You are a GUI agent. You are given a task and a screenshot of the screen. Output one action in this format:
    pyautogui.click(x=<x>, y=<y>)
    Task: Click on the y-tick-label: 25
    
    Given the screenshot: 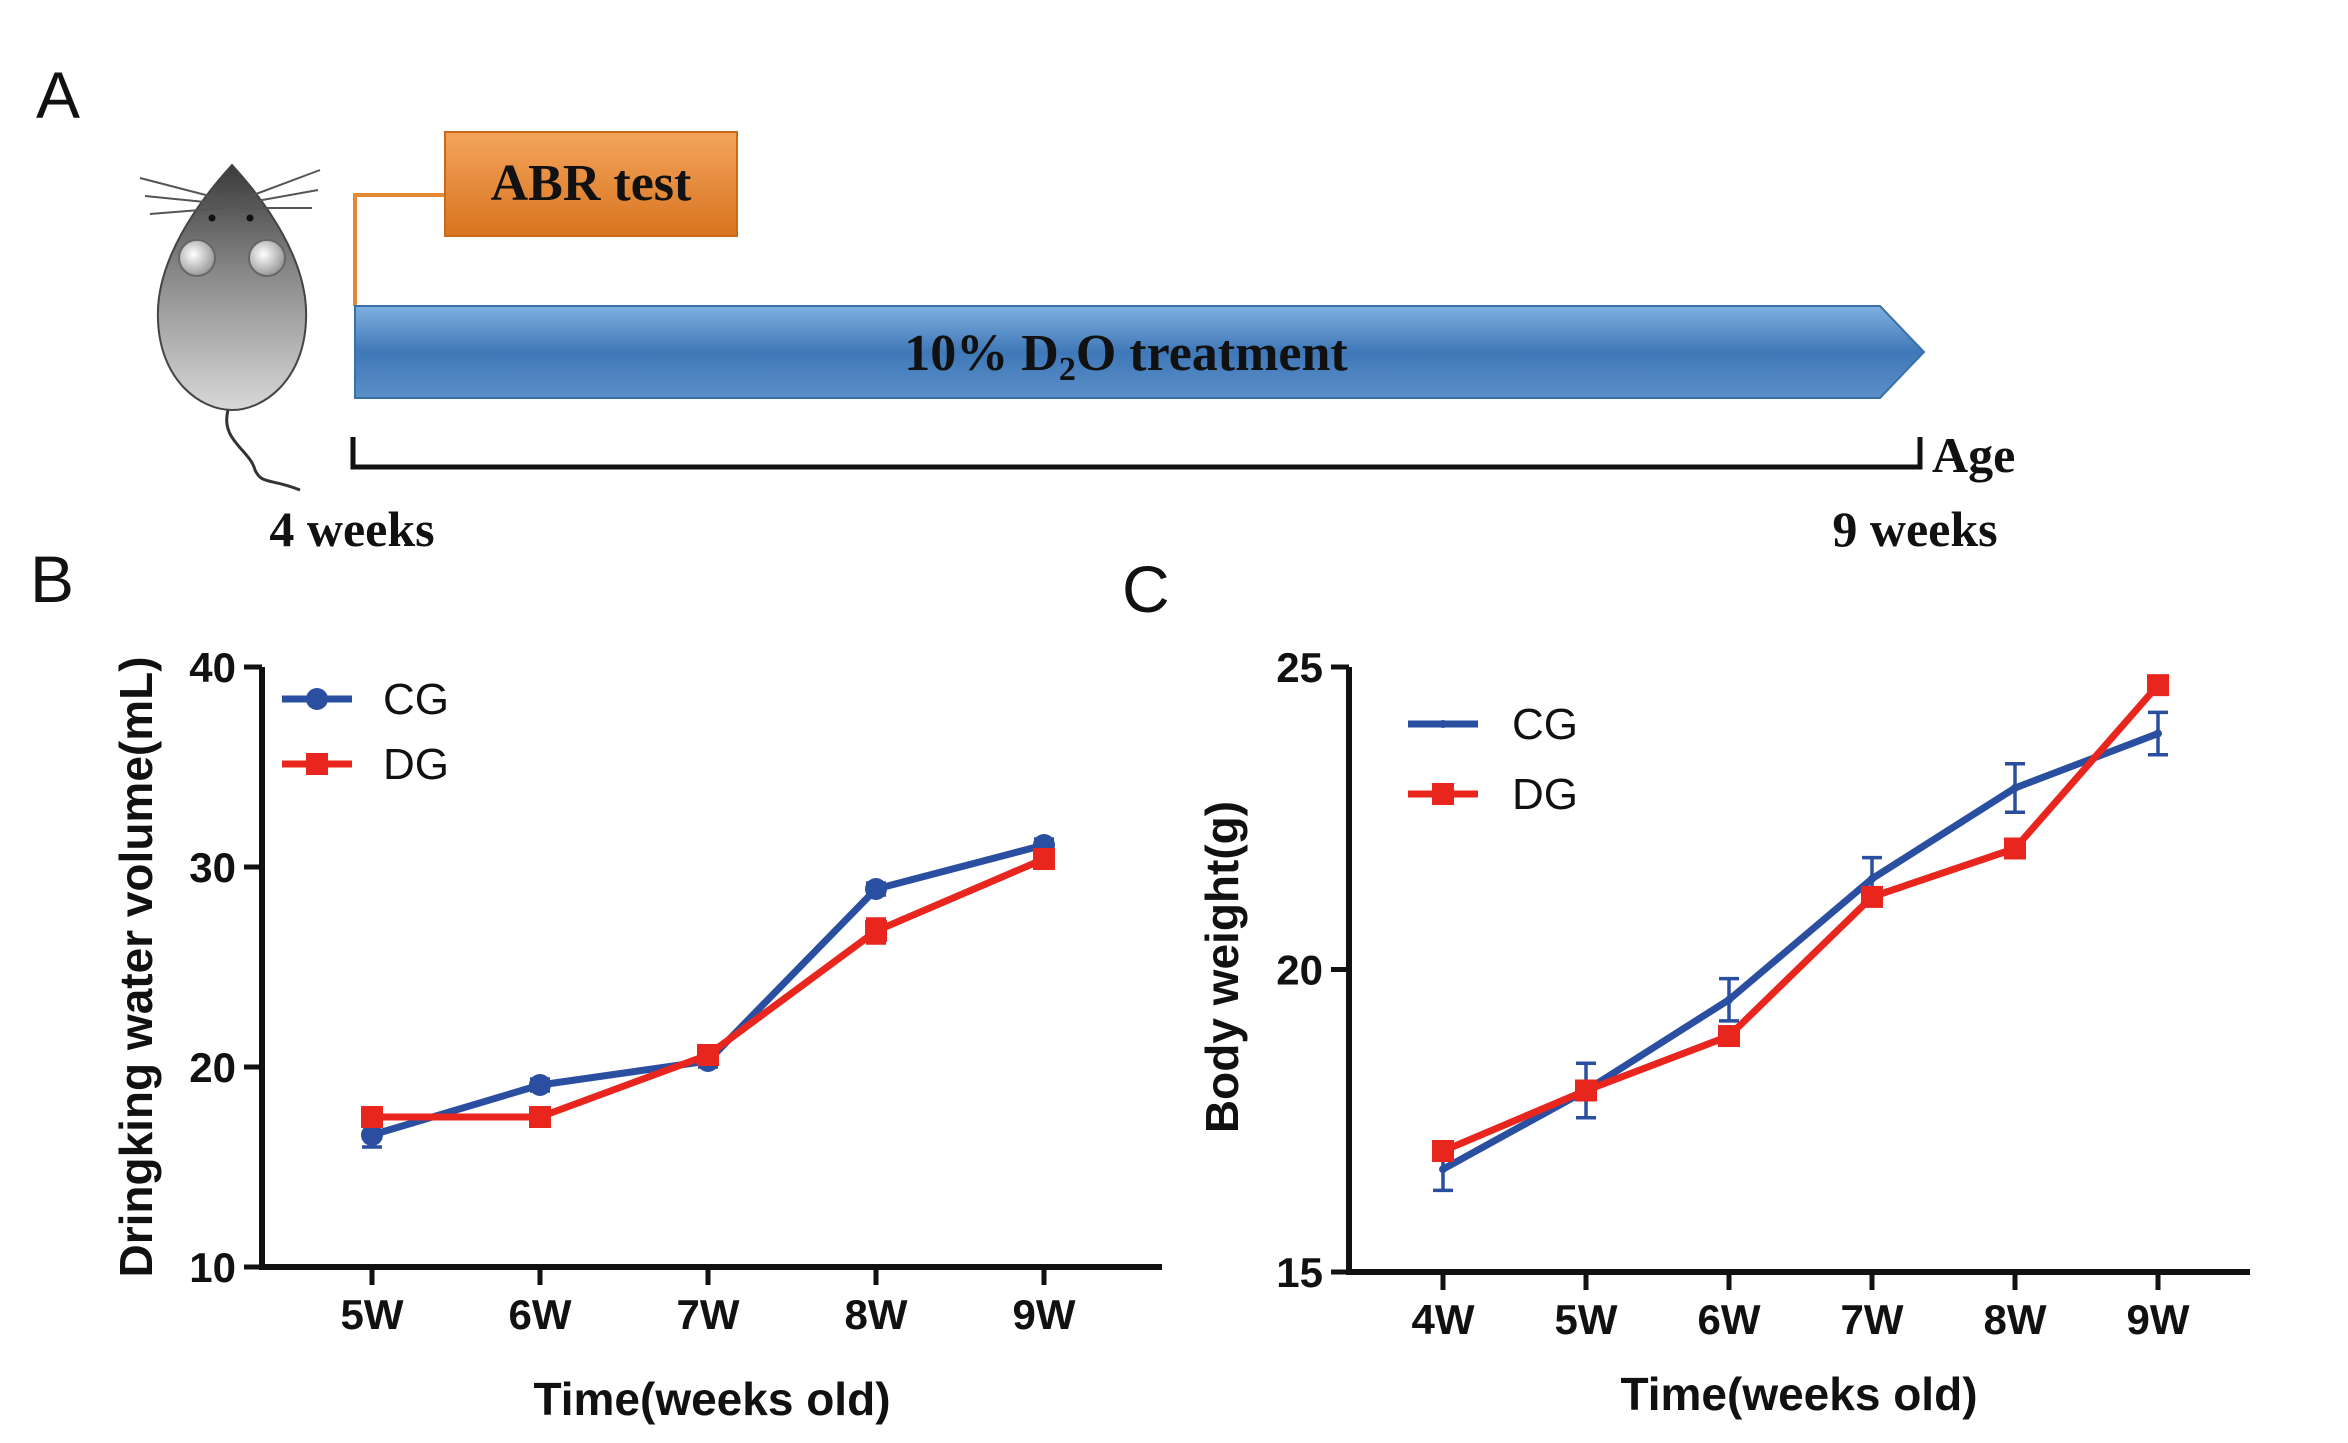 What is the action you would take?
    pyautogui.click(x=1299, y=667)
    